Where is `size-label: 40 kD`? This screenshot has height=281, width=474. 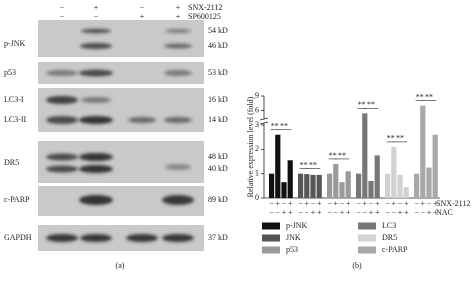
size-label: 40 kD is located at coordinates (218, 168).